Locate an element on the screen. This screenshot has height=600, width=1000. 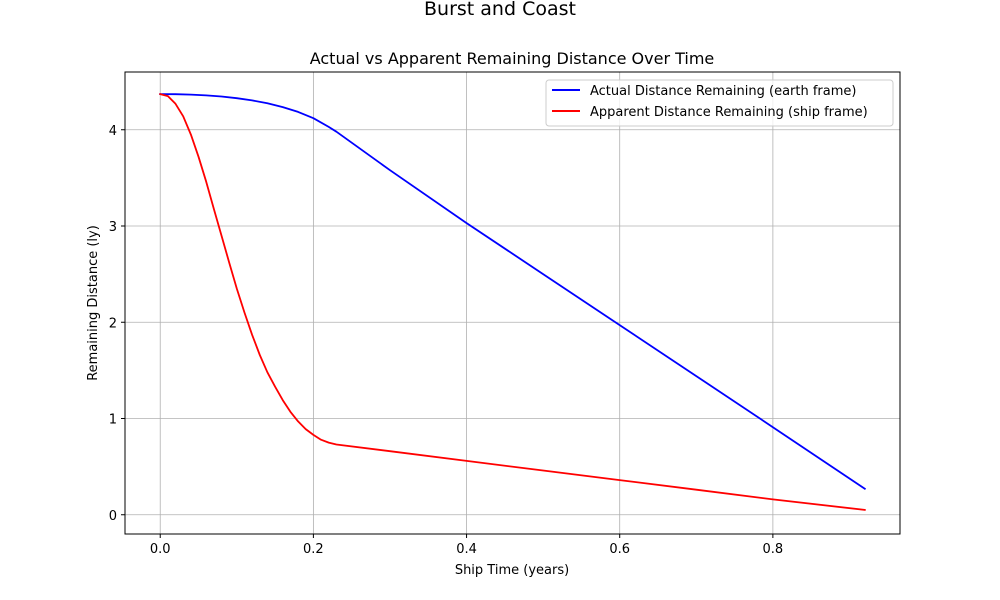
y-axis-label: Remaining Distance (ly) is located at coordinates (93, 303).